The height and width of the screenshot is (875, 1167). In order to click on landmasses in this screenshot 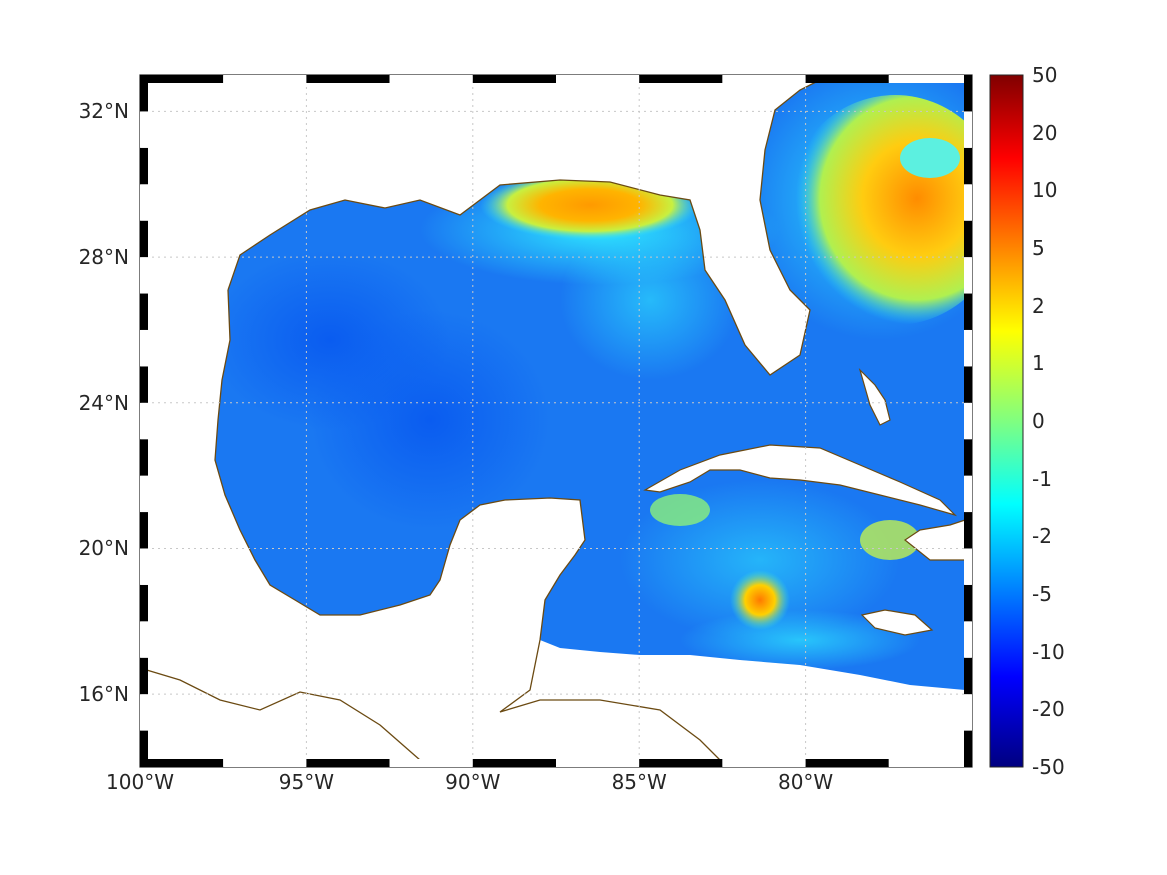, I will do `click(804, 501)`.